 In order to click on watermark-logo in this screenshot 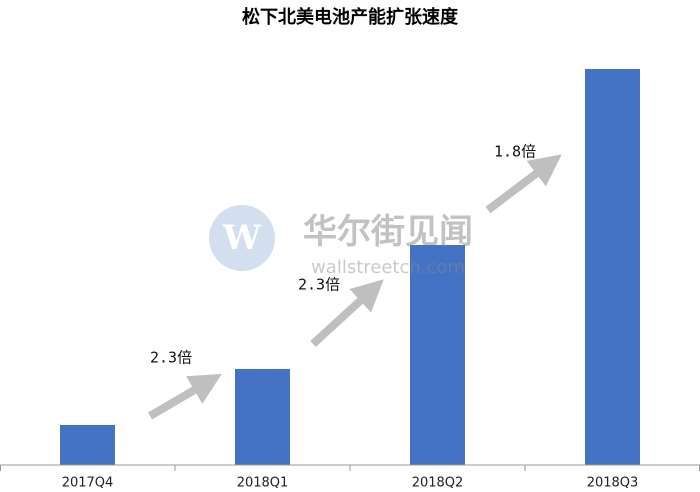, I will do `click(242, 238)`.